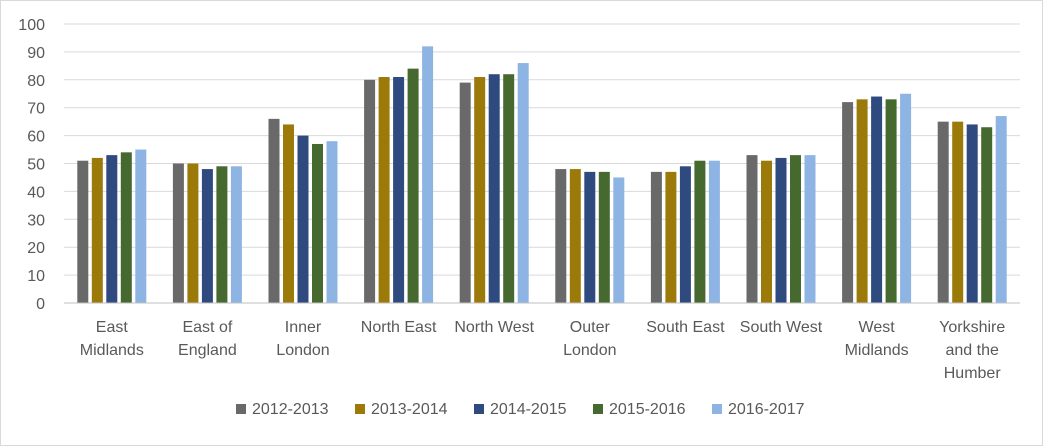 This screenshot has height=446, width=1043. I want to click on x-tick-label: East of England, so click(207, 339).